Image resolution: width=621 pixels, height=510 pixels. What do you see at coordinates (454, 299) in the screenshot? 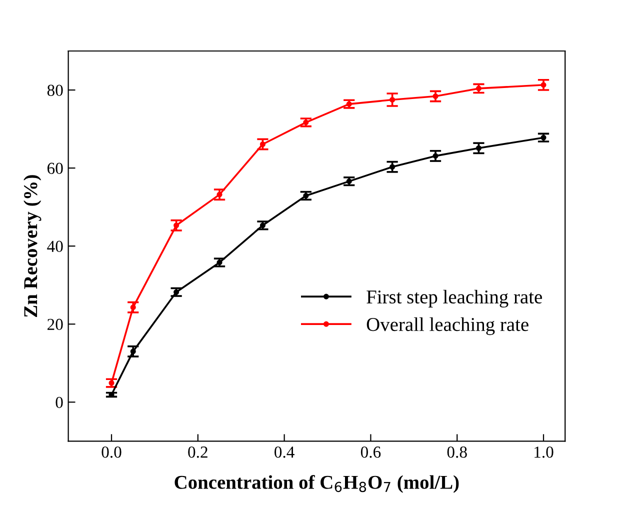
I see `legend-label: First step leaching rate` at bounding box center [454, 299].